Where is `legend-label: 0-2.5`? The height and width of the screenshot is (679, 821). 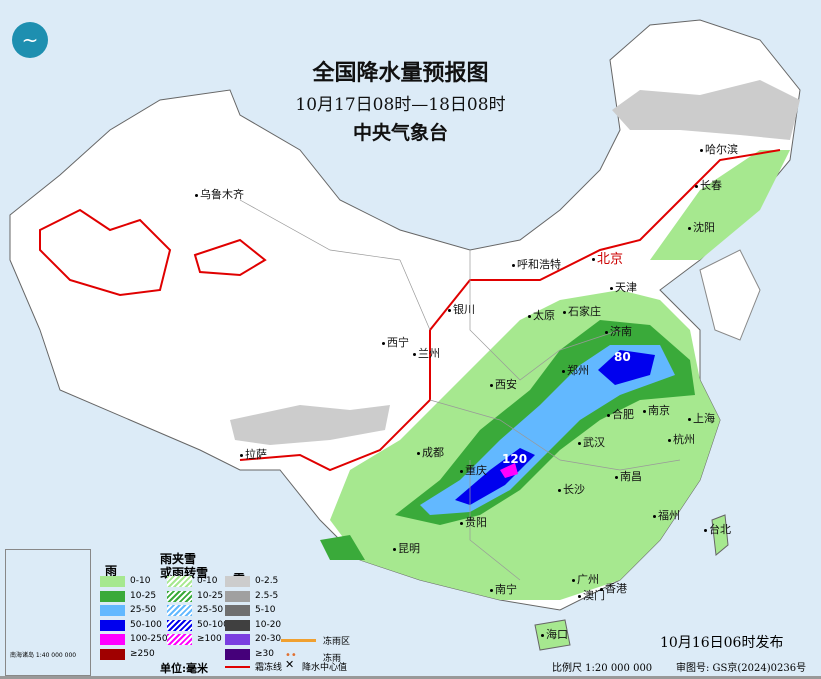 legend-label: 0-2.5 is located at coordinates (267, 581).